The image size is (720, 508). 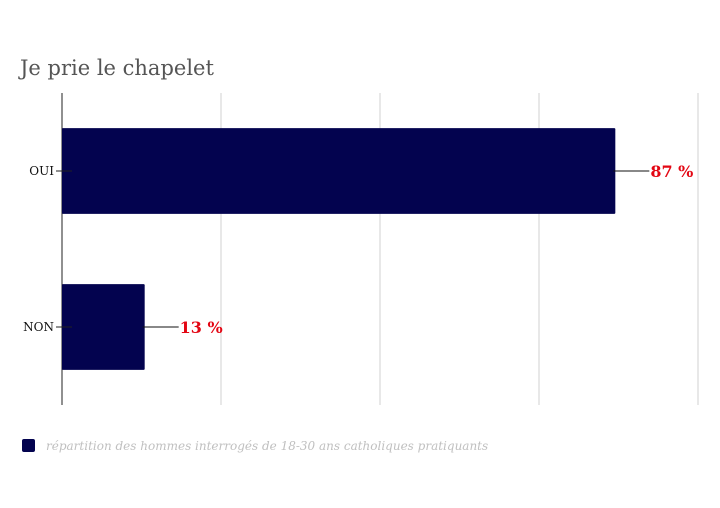 What do you see at coordinates (116, 68) in the screenshot?
I see `chart-title: Je prie le chapelet` at bounding box center [116, 68].